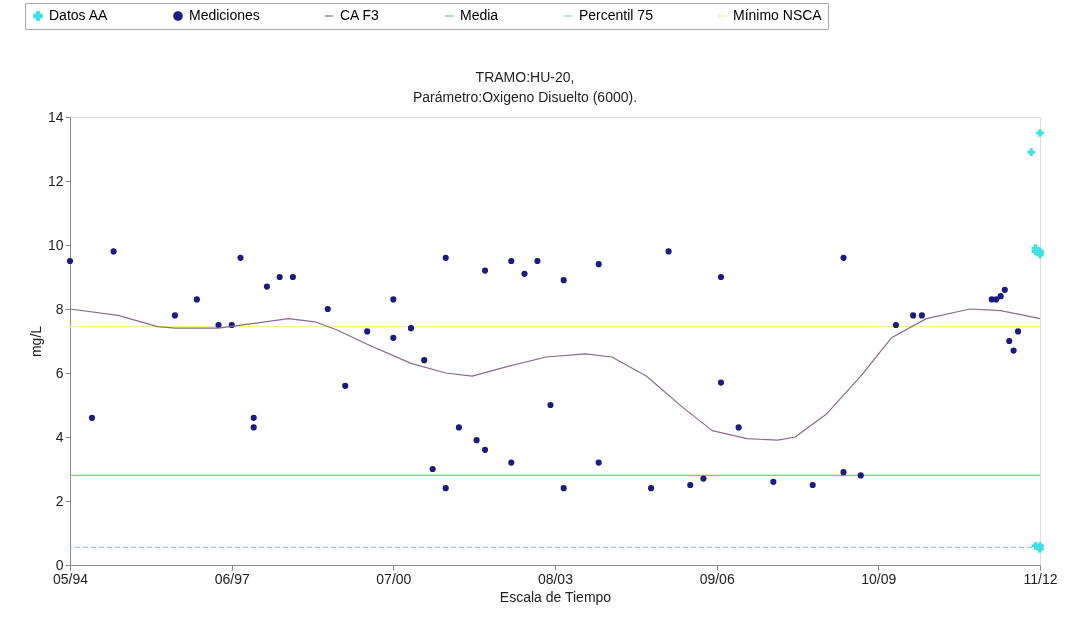 Image resolution: width=1087 pixels, height=623 pixels. Describe the element at coordinates (79, 15) in the screenshot. I see `legend-label: Datos AA` at that location.